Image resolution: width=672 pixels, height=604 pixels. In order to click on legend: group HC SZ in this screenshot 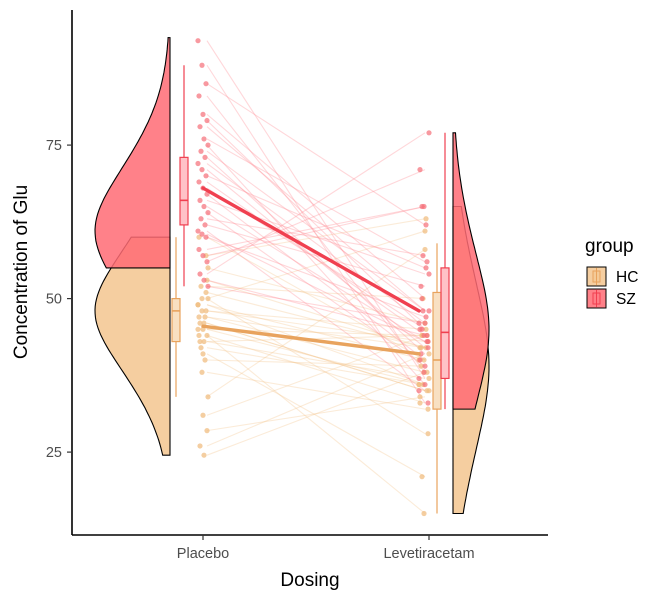, I will do `click(611, 272)`.